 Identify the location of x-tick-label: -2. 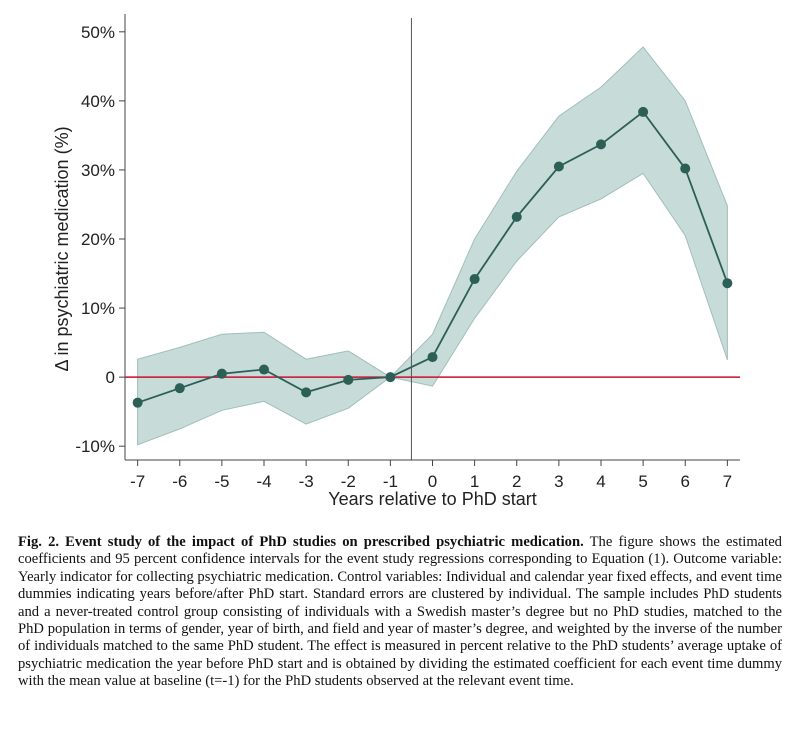
(348, 481).